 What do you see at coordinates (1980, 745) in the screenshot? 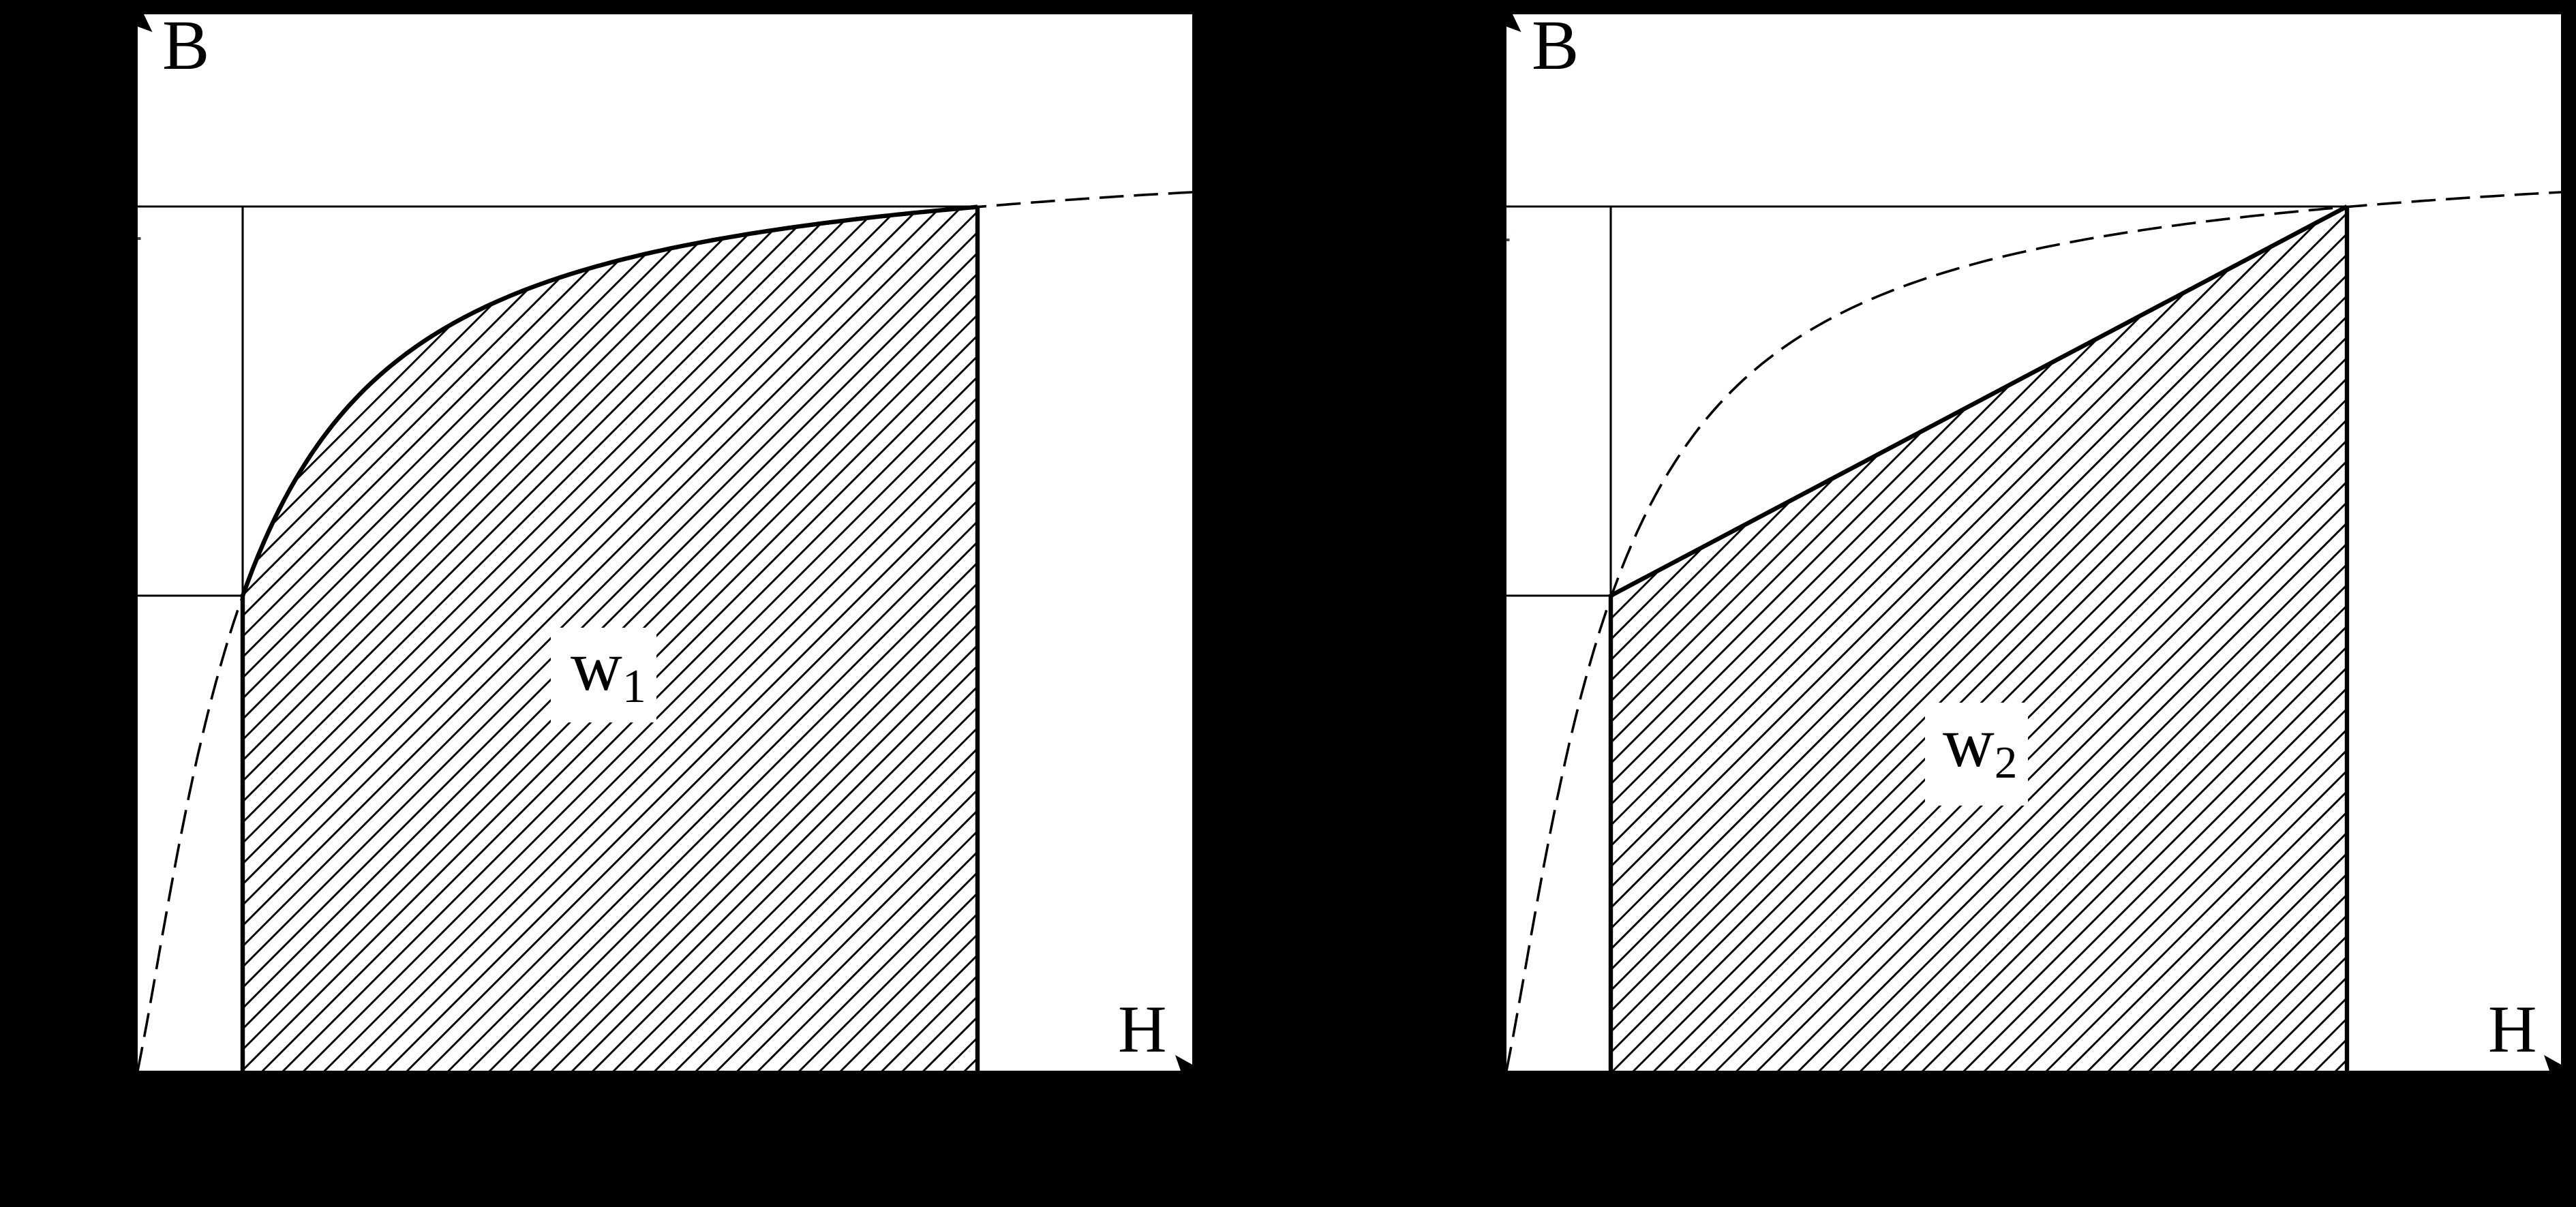
I see `svg-text: w2` at bounding box center [1980, 745].